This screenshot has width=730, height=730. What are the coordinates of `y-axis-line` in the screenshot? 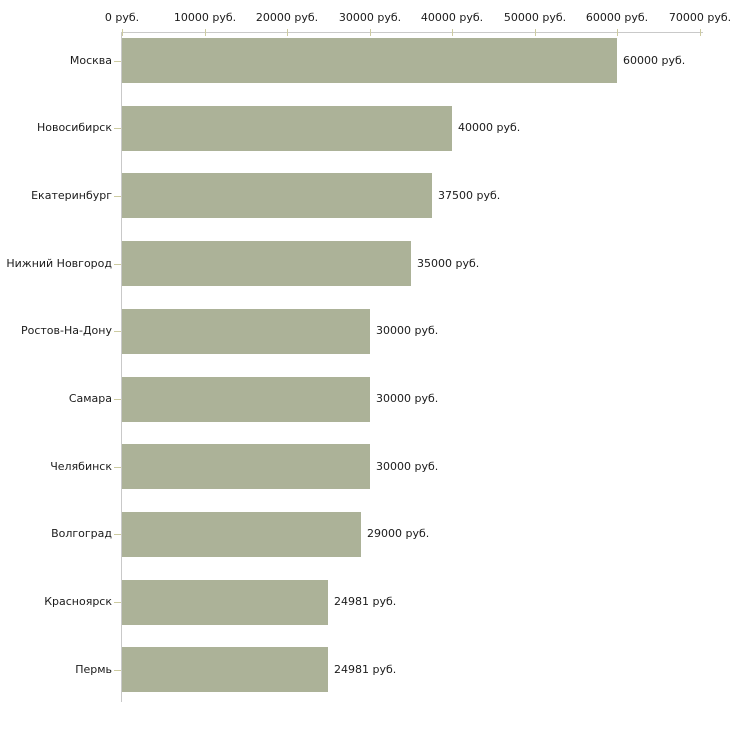 It's located at (121, 367).